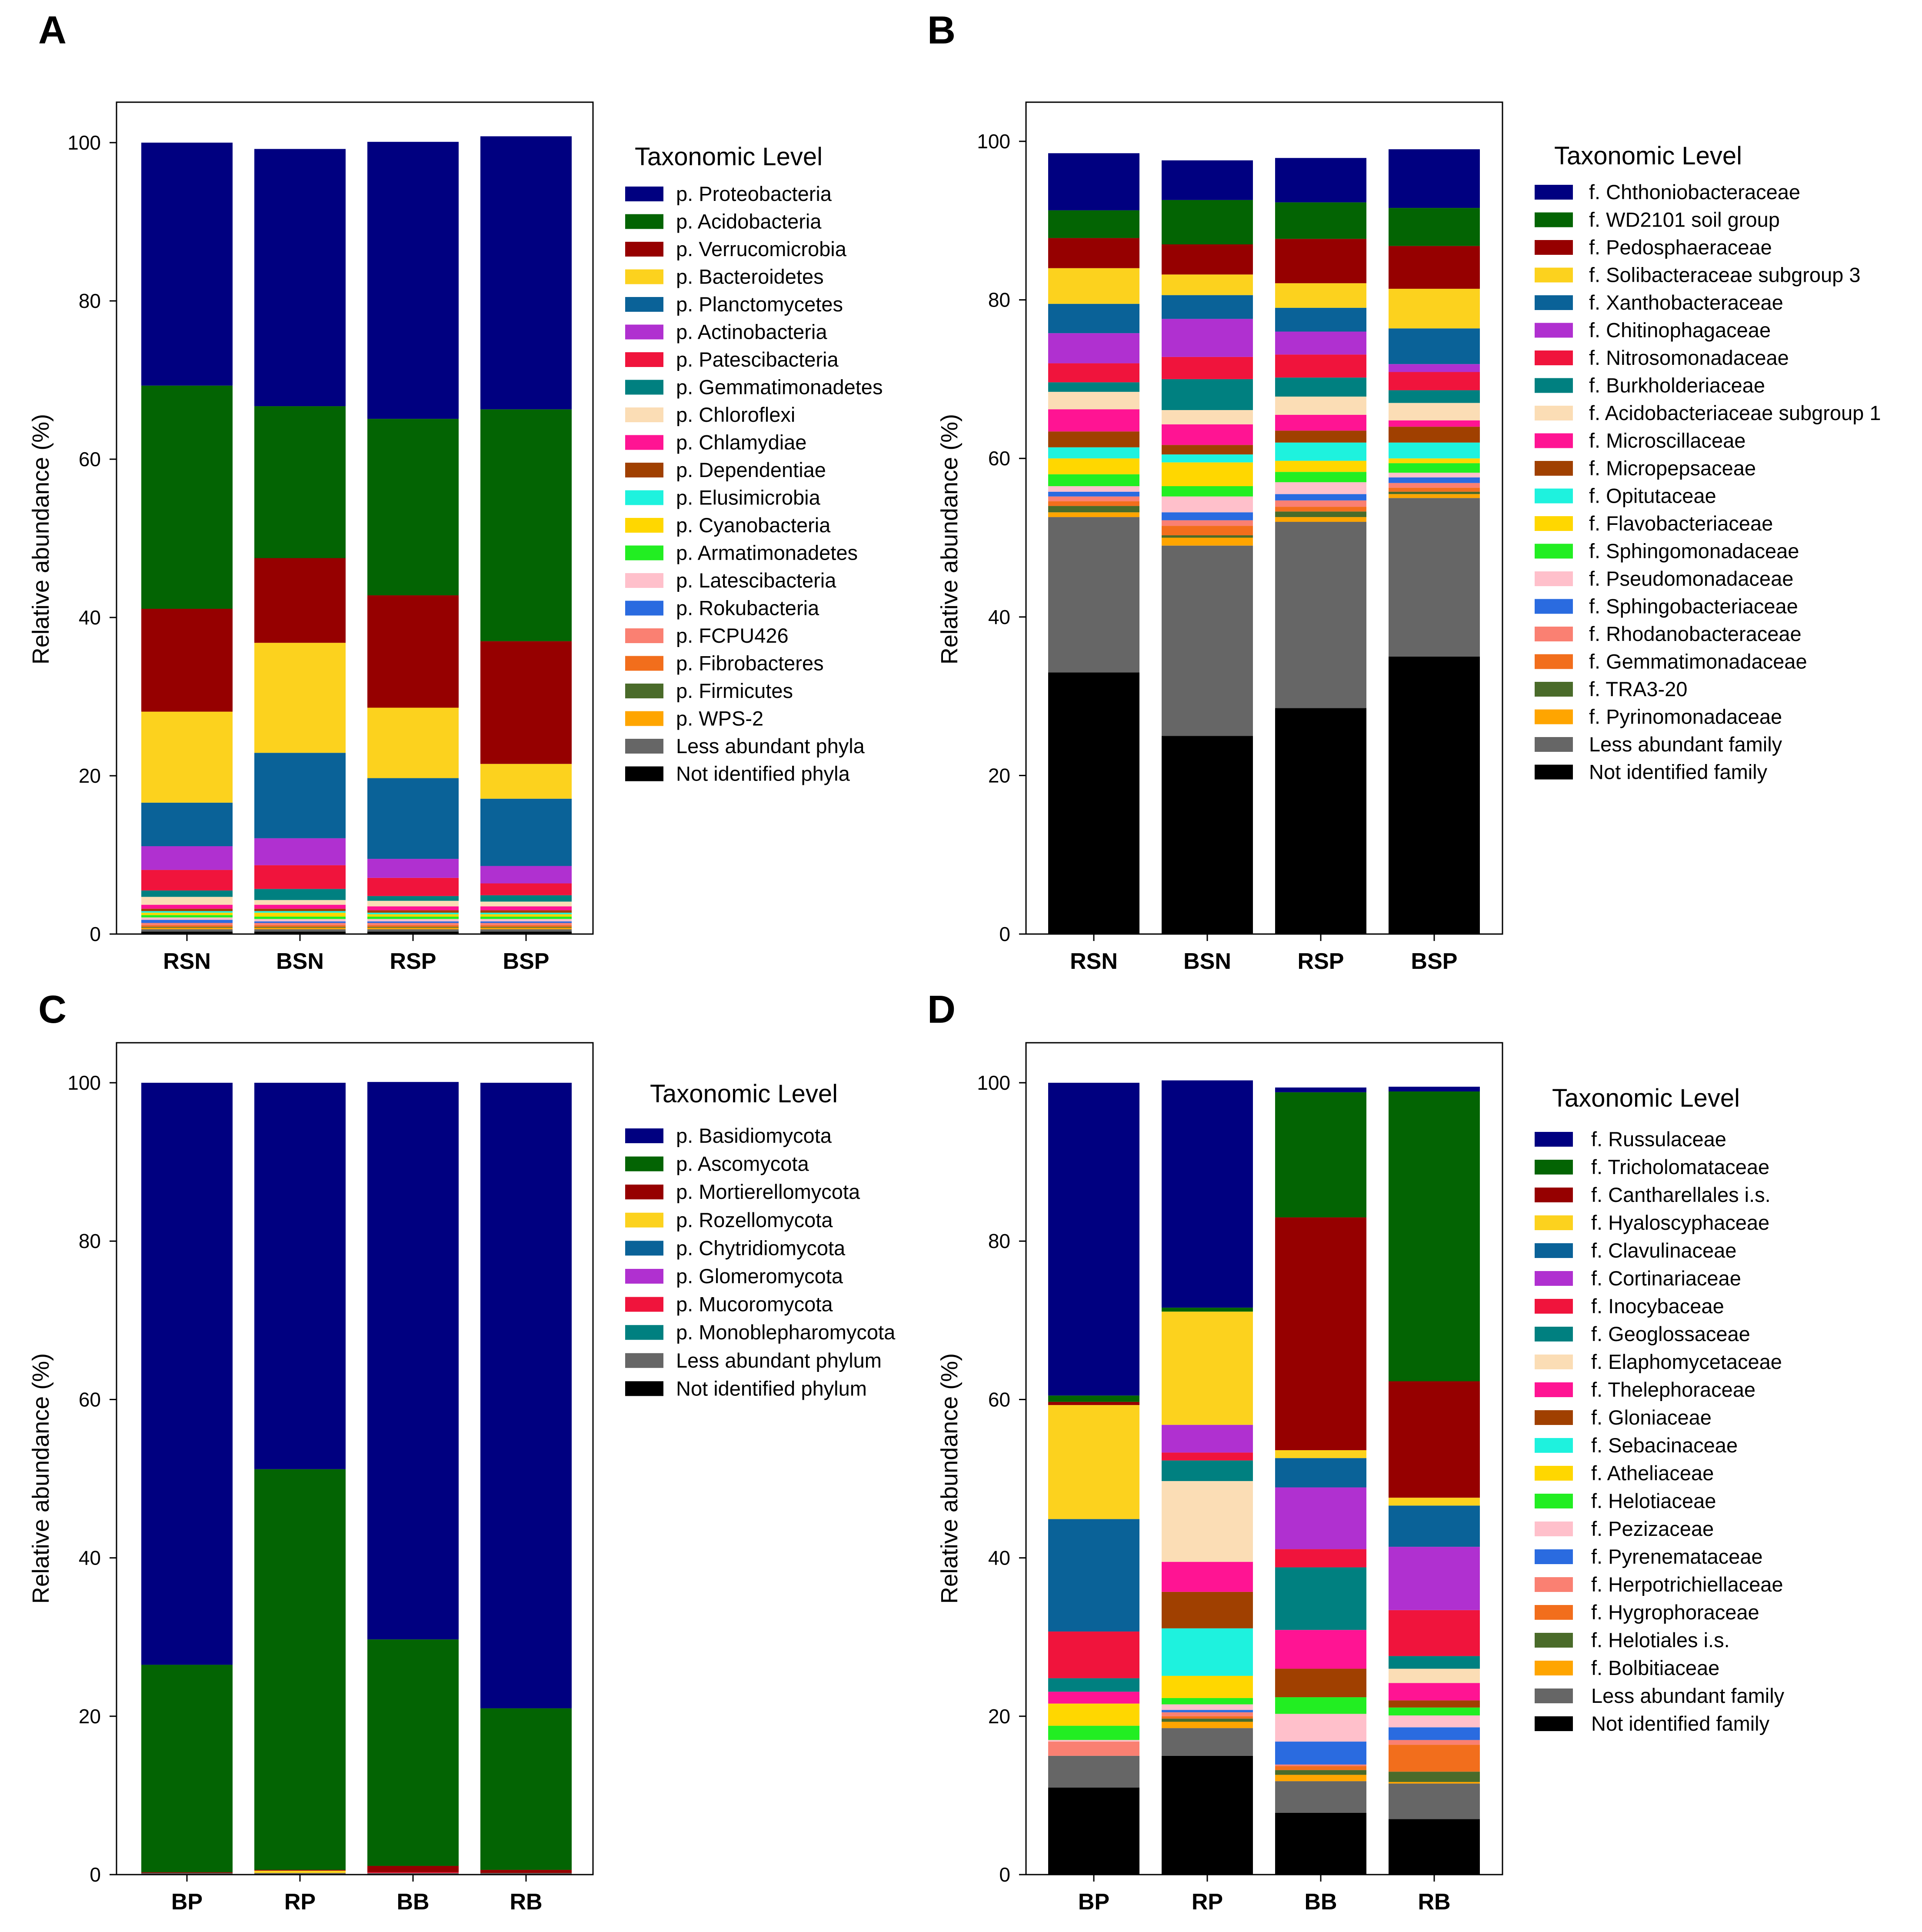 Image resolution: width=1922 pixels, height=1932 pixels. I want to click on bar-segment-bsn-p-latescibacteria, so click(300, 920).